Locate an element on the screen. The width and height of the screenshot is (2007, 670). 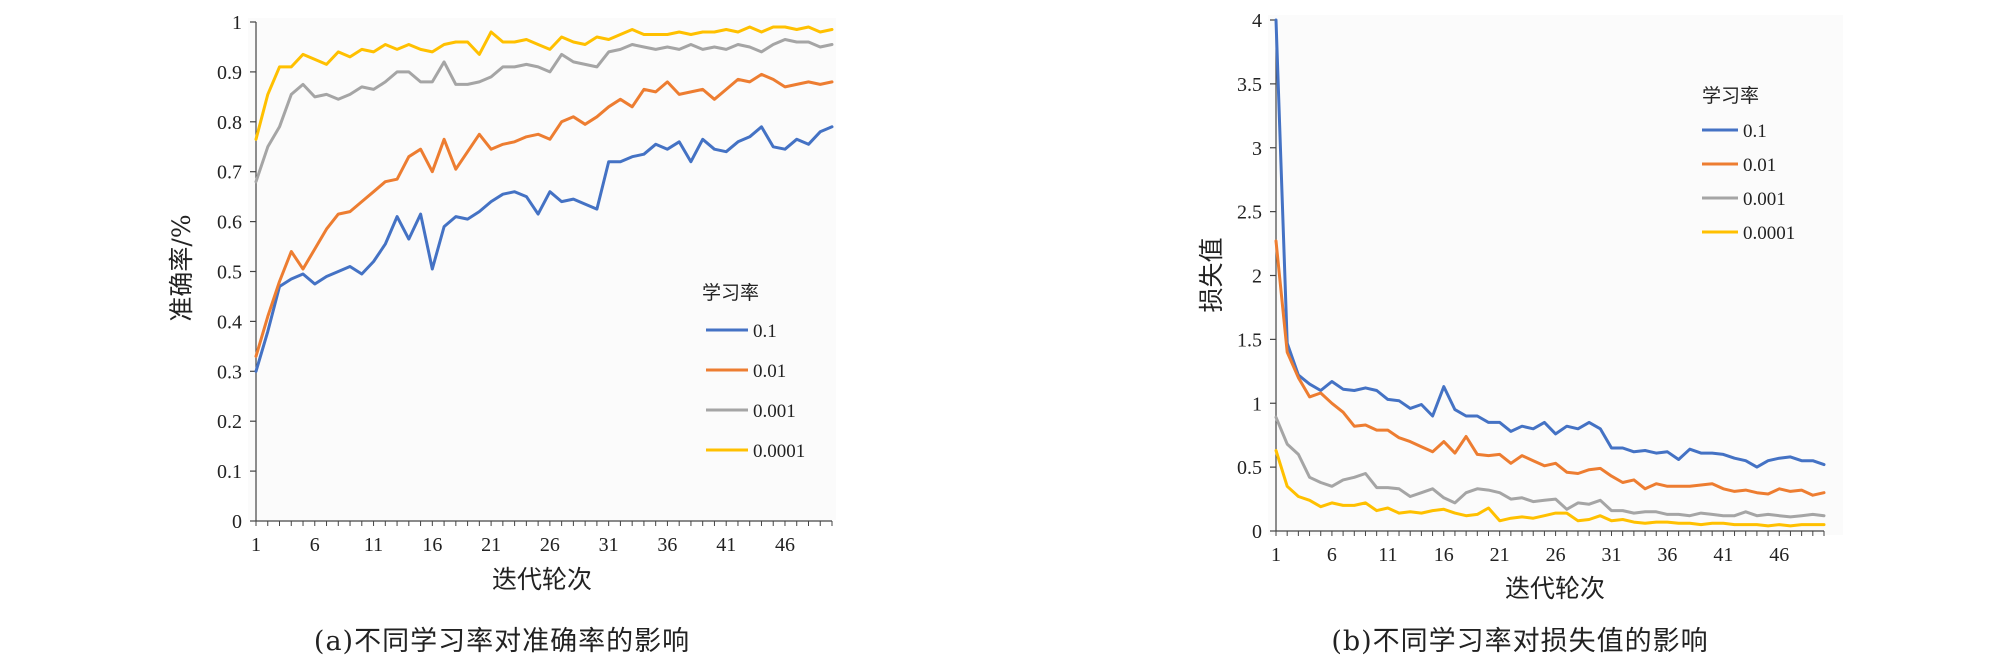
loss-x-tick-label: 36 is located at coordinates (1667, 555).